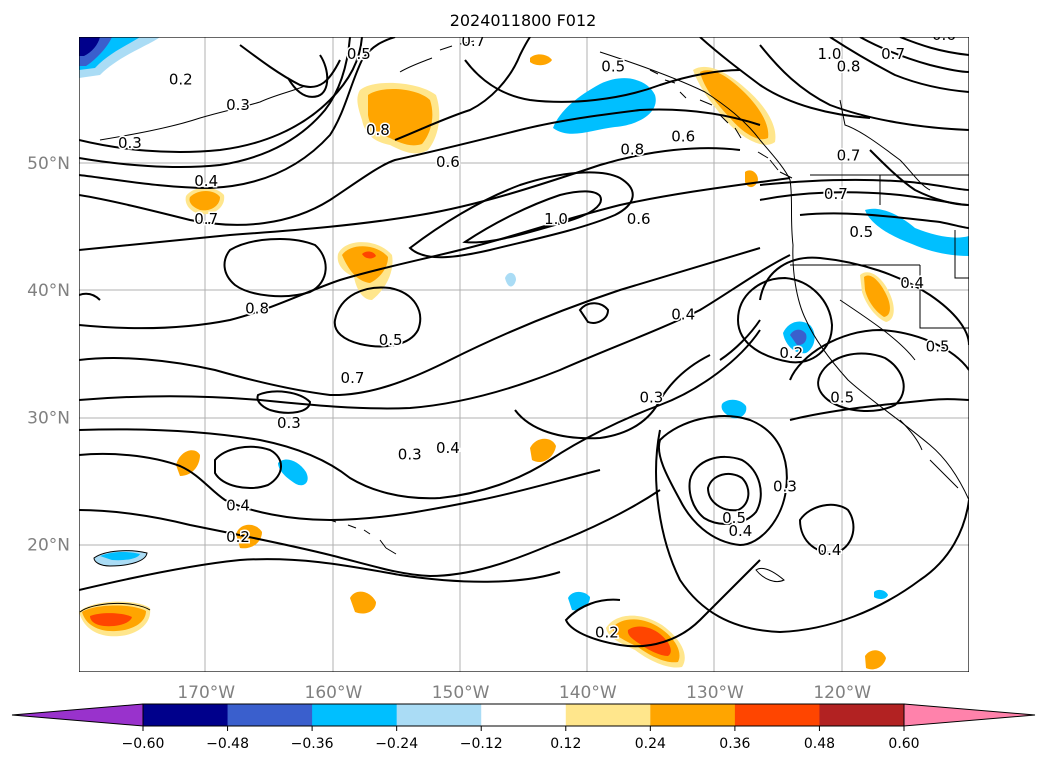  I want to click on colorbar-outline, so click(523, 715).